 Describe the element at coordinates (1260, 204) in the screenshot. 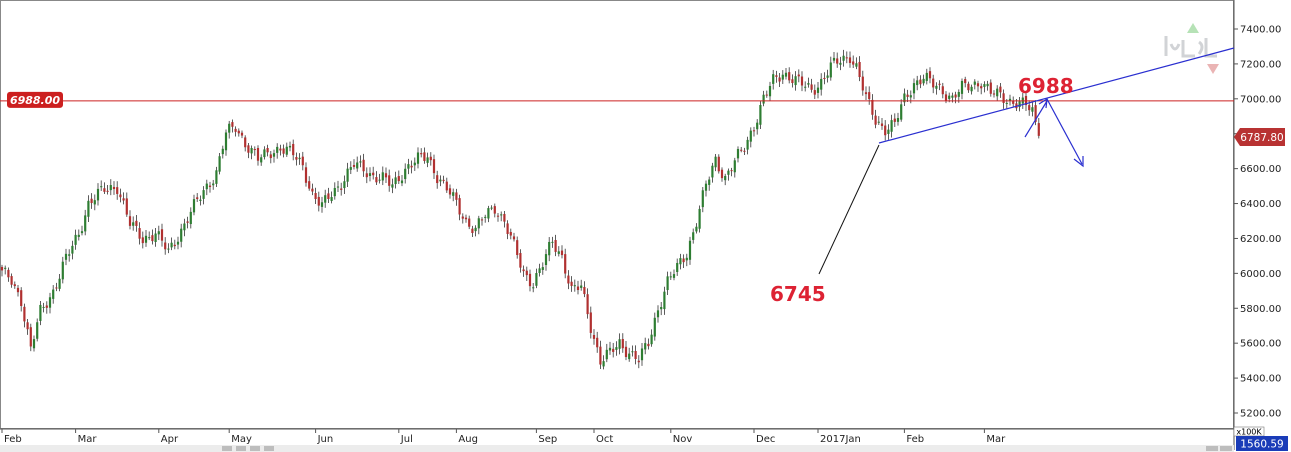

I see `y-tick-label: 6400.00` at that location.